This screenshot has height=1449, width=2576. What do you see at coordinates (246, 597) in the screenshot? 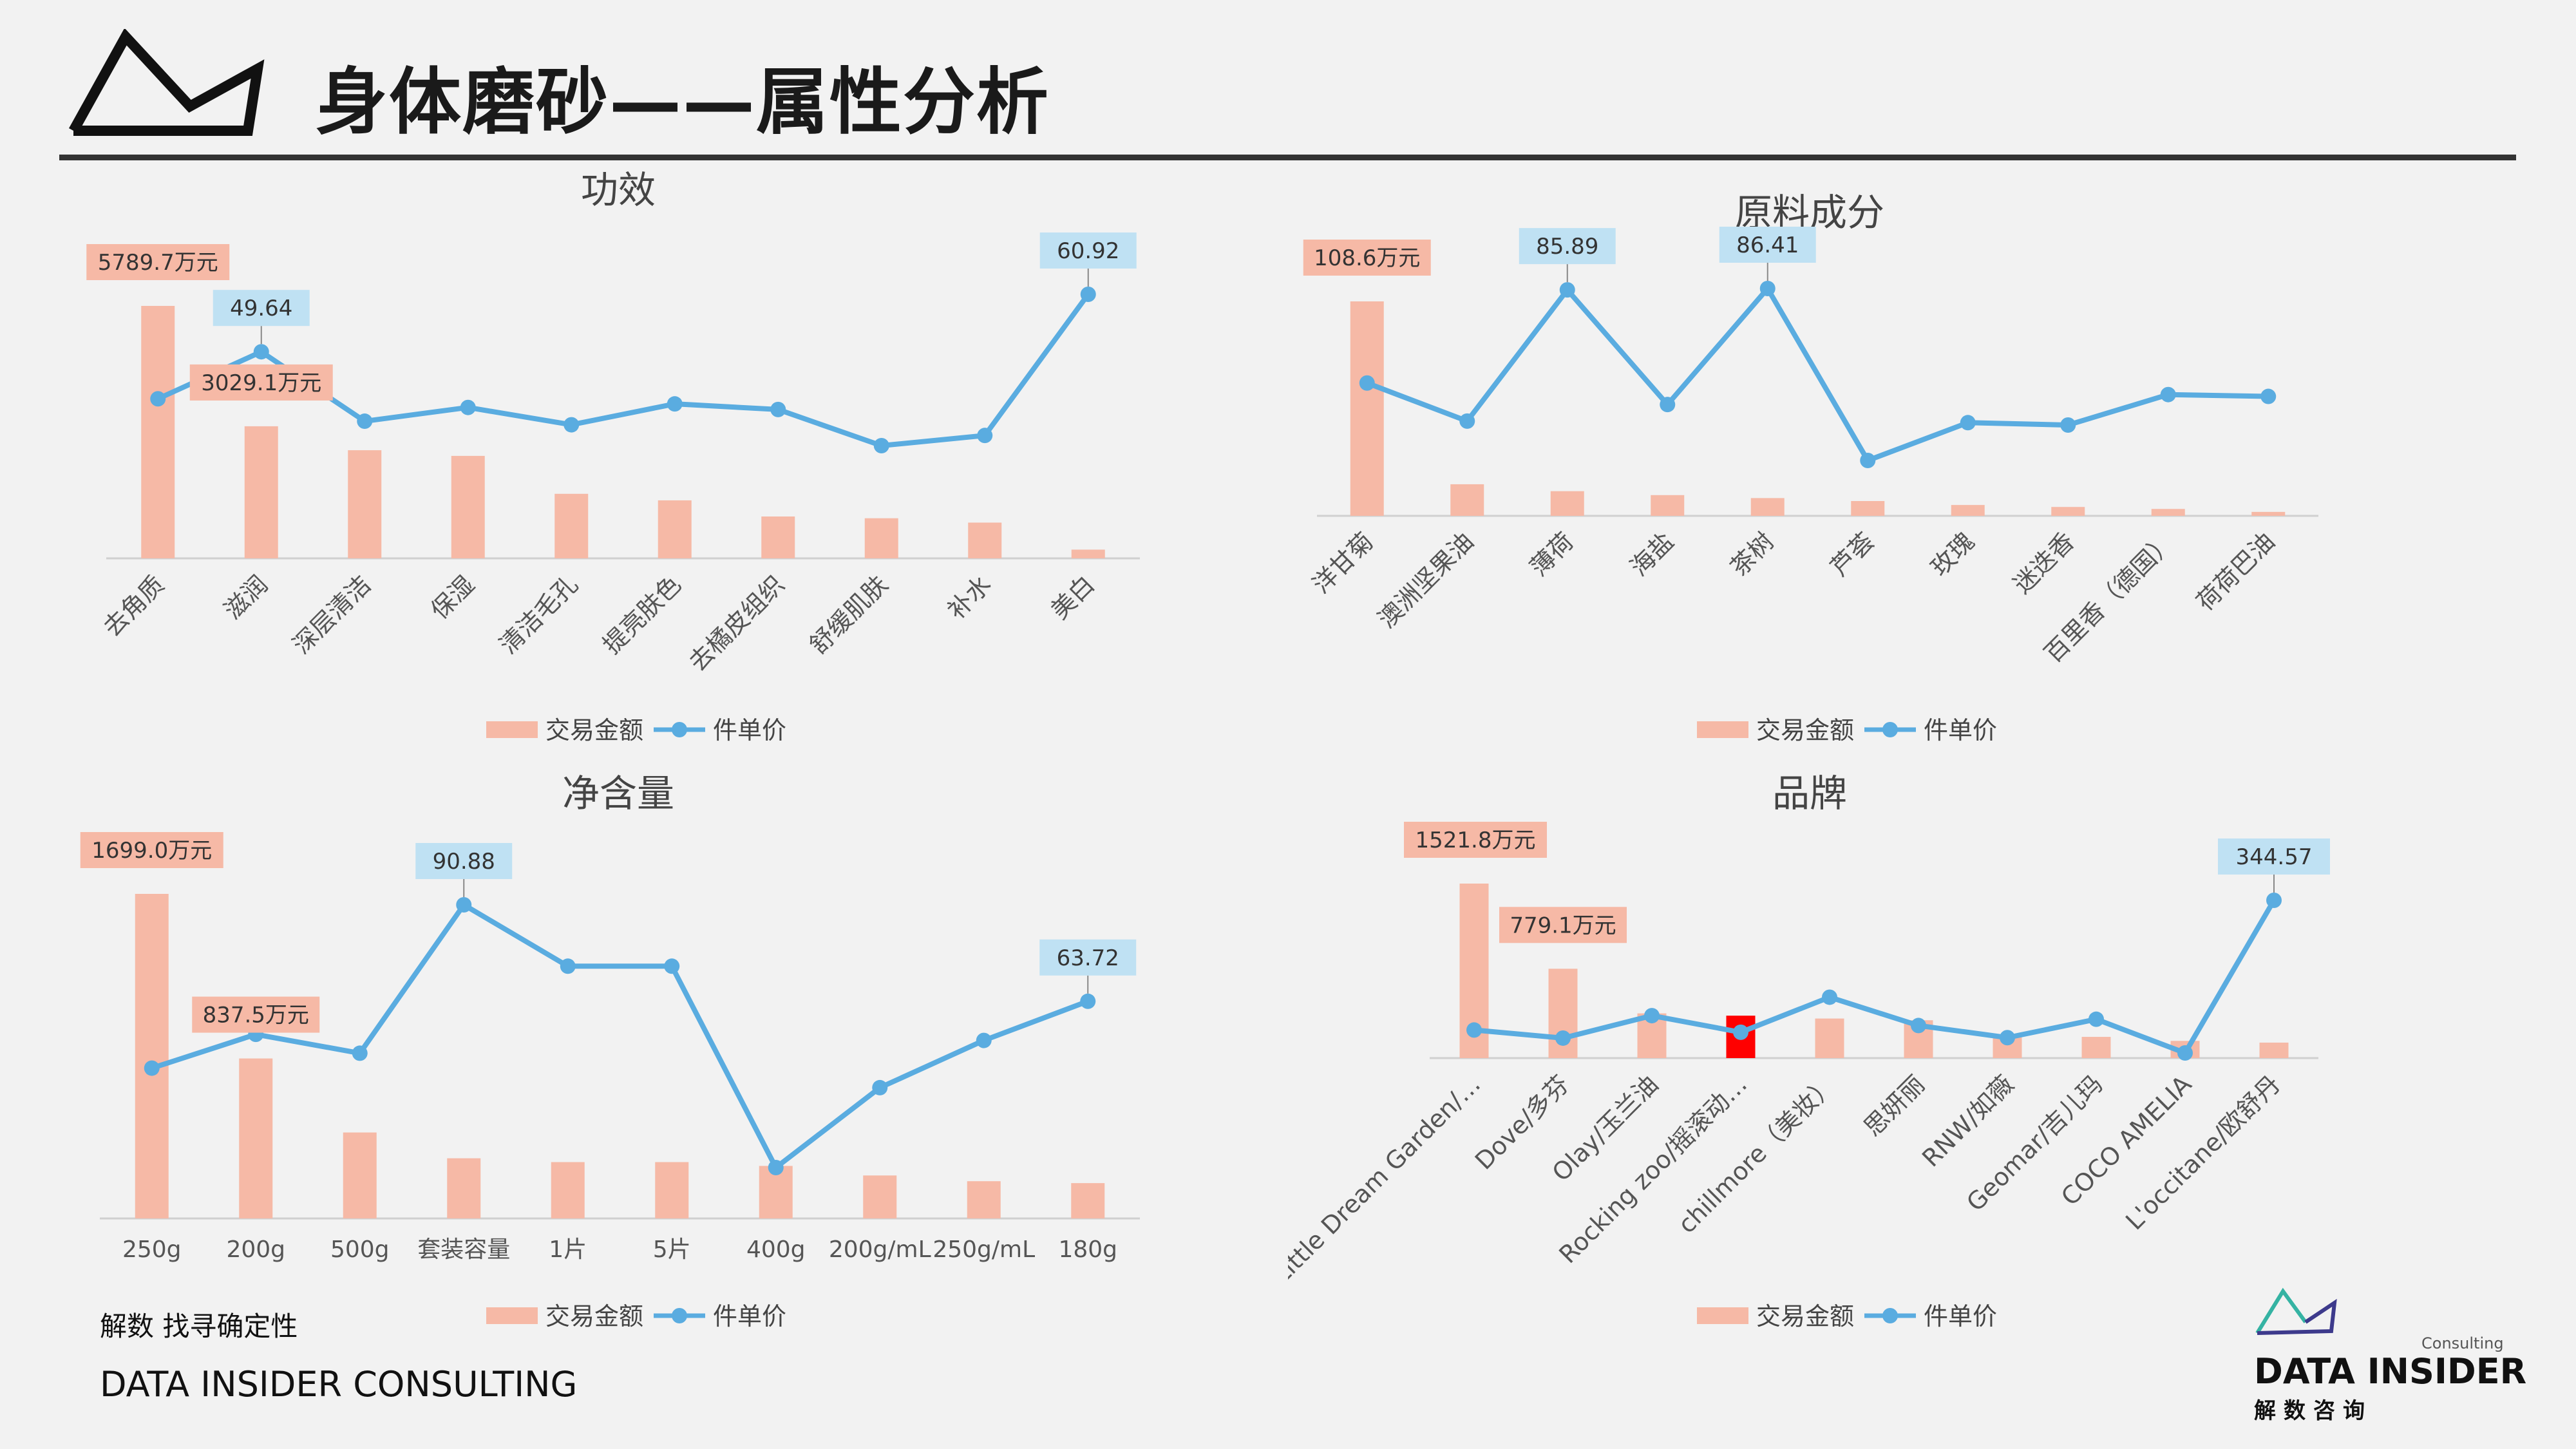
I see `tick-label: 滋润` at bounding box center [246, 597].